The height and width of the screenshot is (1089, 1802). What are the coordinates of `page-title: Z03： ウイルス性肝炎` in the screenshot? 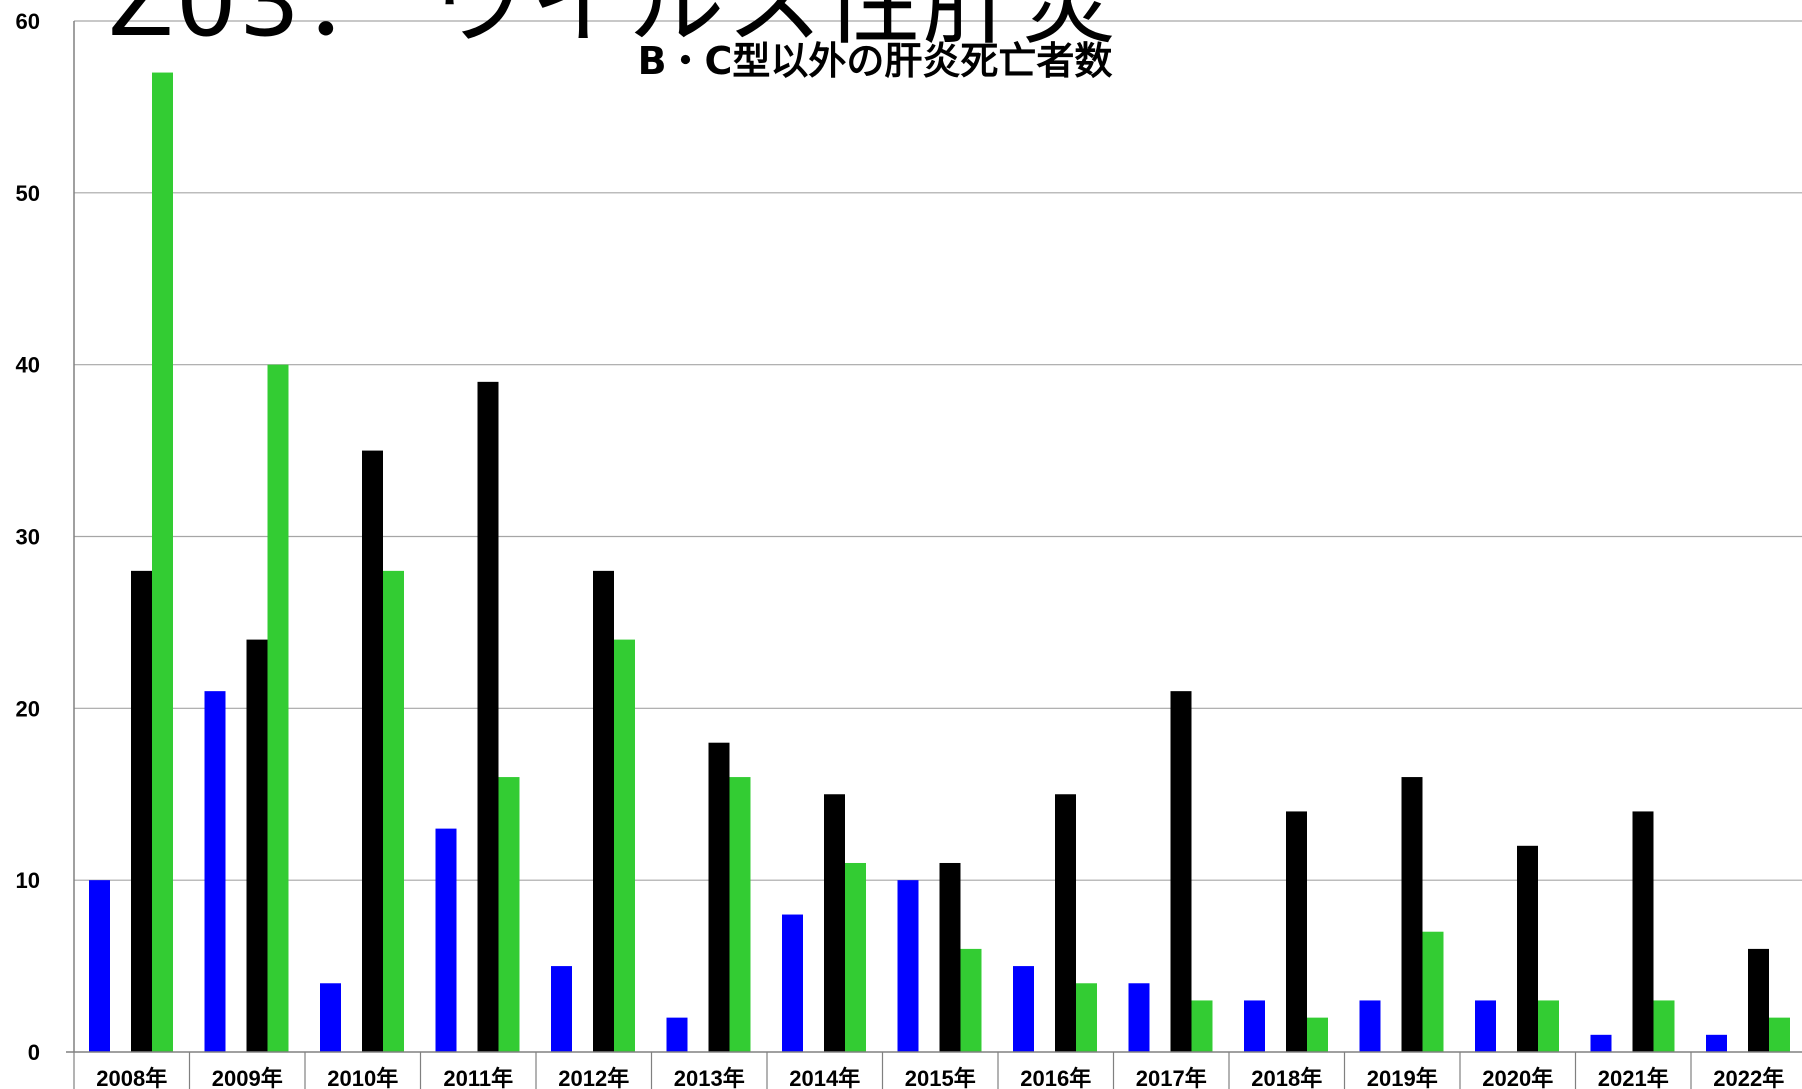 It's located at (613, 29).